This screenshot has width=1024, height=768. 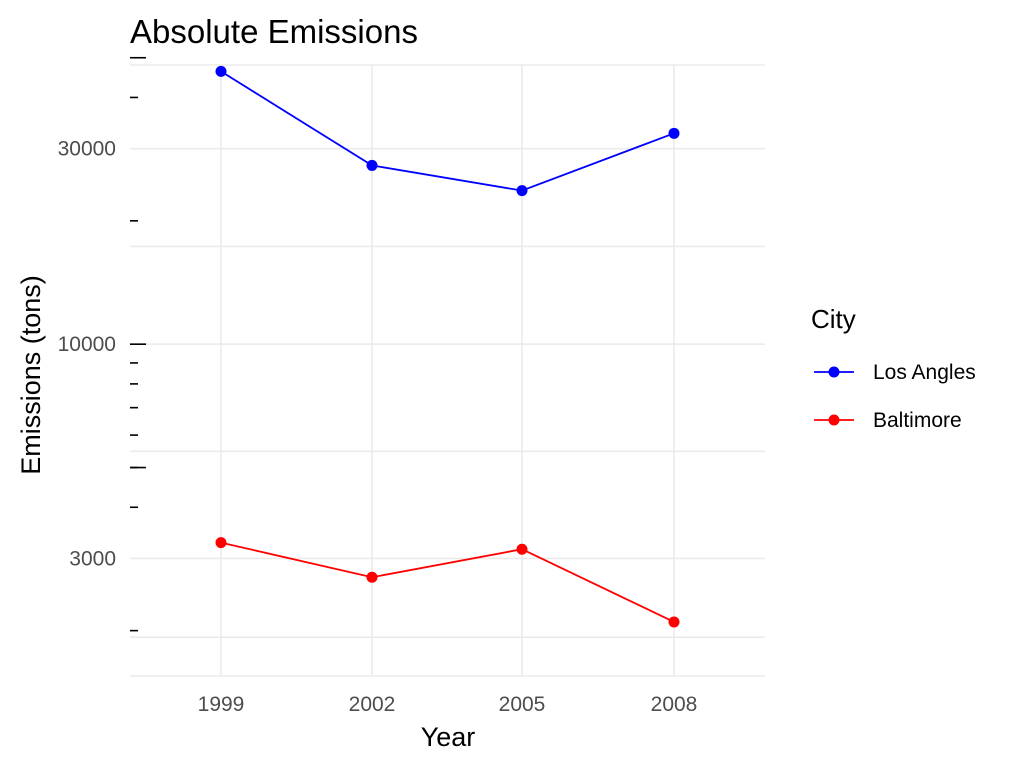 What do you see at coordinates (674, 704) in the screenshot?
I see `x-tick-label: 2008` at bounding box center [674, 704].